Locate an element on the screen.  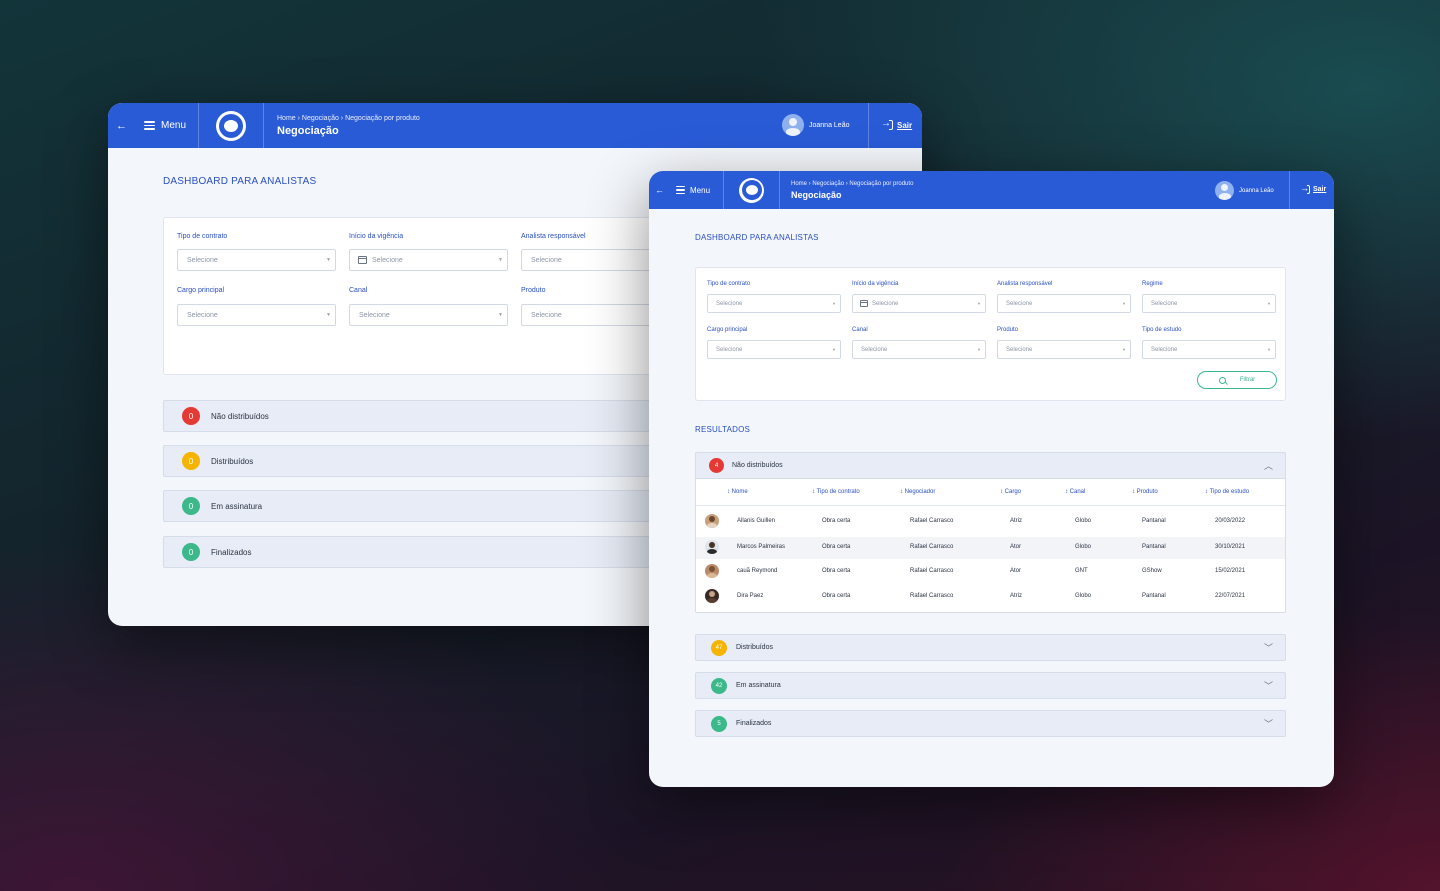
filter-button: Filtrar is located at coordinates (1237, 380).